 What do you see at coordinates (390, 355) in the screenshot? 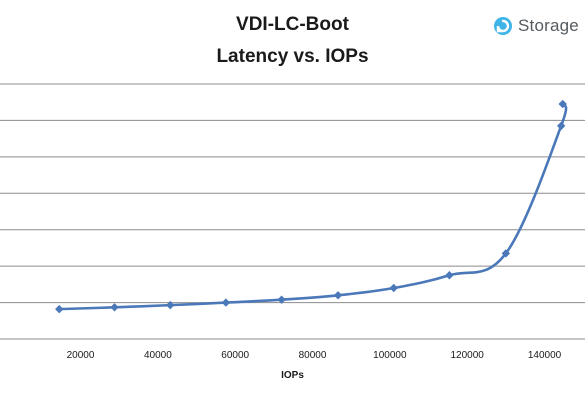
I see `x-tick-label: 100000` at bounding box center [390, 355].